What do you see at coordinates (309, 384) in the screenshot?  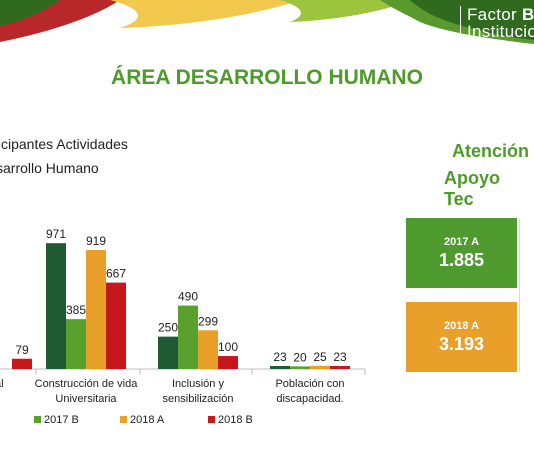 I see `category-label: Población con` at bounding box center [309, 384].